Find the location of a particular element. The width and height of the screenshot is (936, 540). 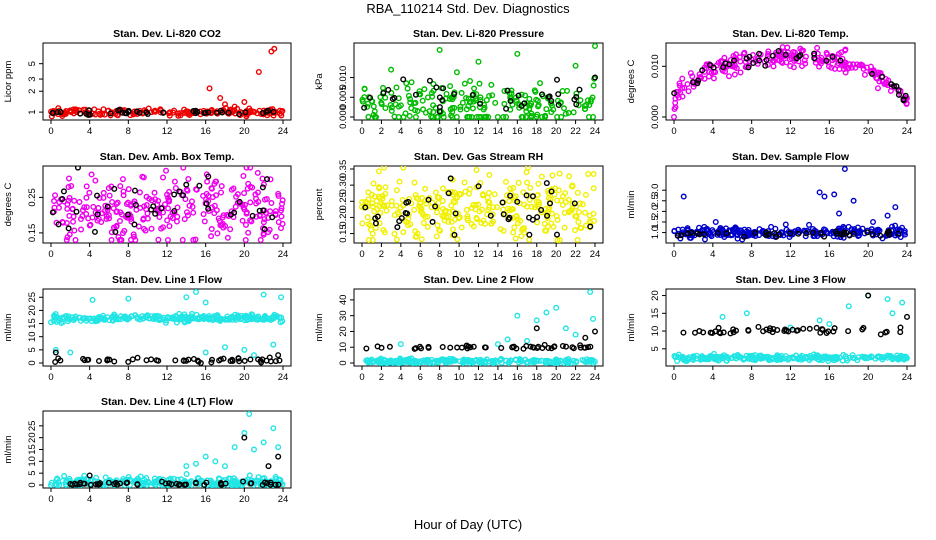

x-tick-label: 20 is located at coordinates (244, 131).